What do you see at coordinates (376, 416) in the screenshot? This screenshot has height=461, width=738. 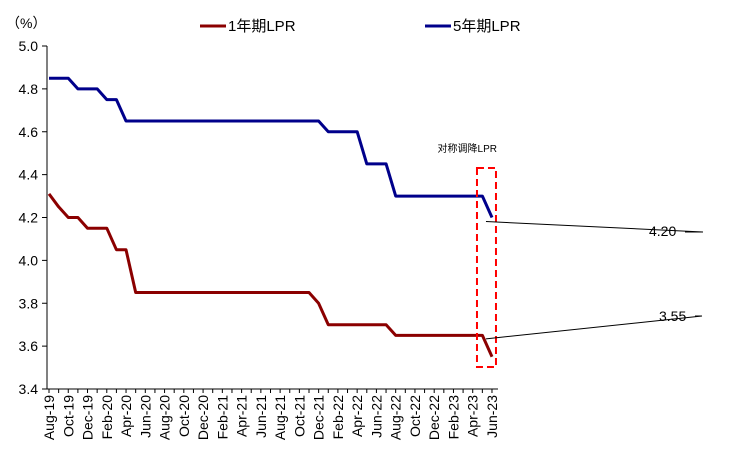 I see `x-tick-label: Jun-22` at bounding box center [376, 416].